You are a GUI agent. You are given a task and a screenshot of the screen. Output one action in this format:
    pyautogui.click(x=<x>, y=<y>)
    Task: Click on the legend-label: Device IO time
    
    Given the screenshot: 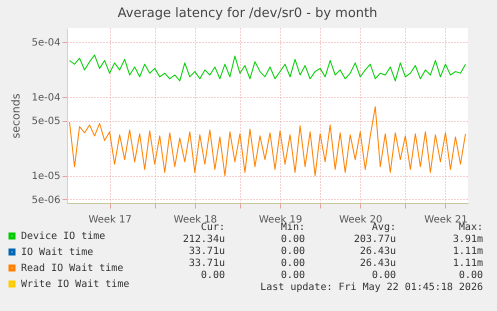 What is the action you would take?
    pyautogui.click(x=63, y=236)
    